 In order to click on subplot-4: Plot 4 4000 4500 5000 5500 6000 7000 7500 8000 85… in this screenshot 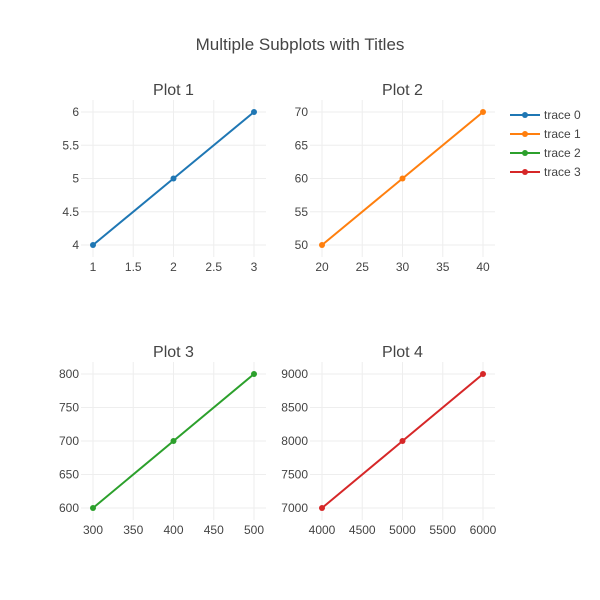, I will do `click(388, 440)`.